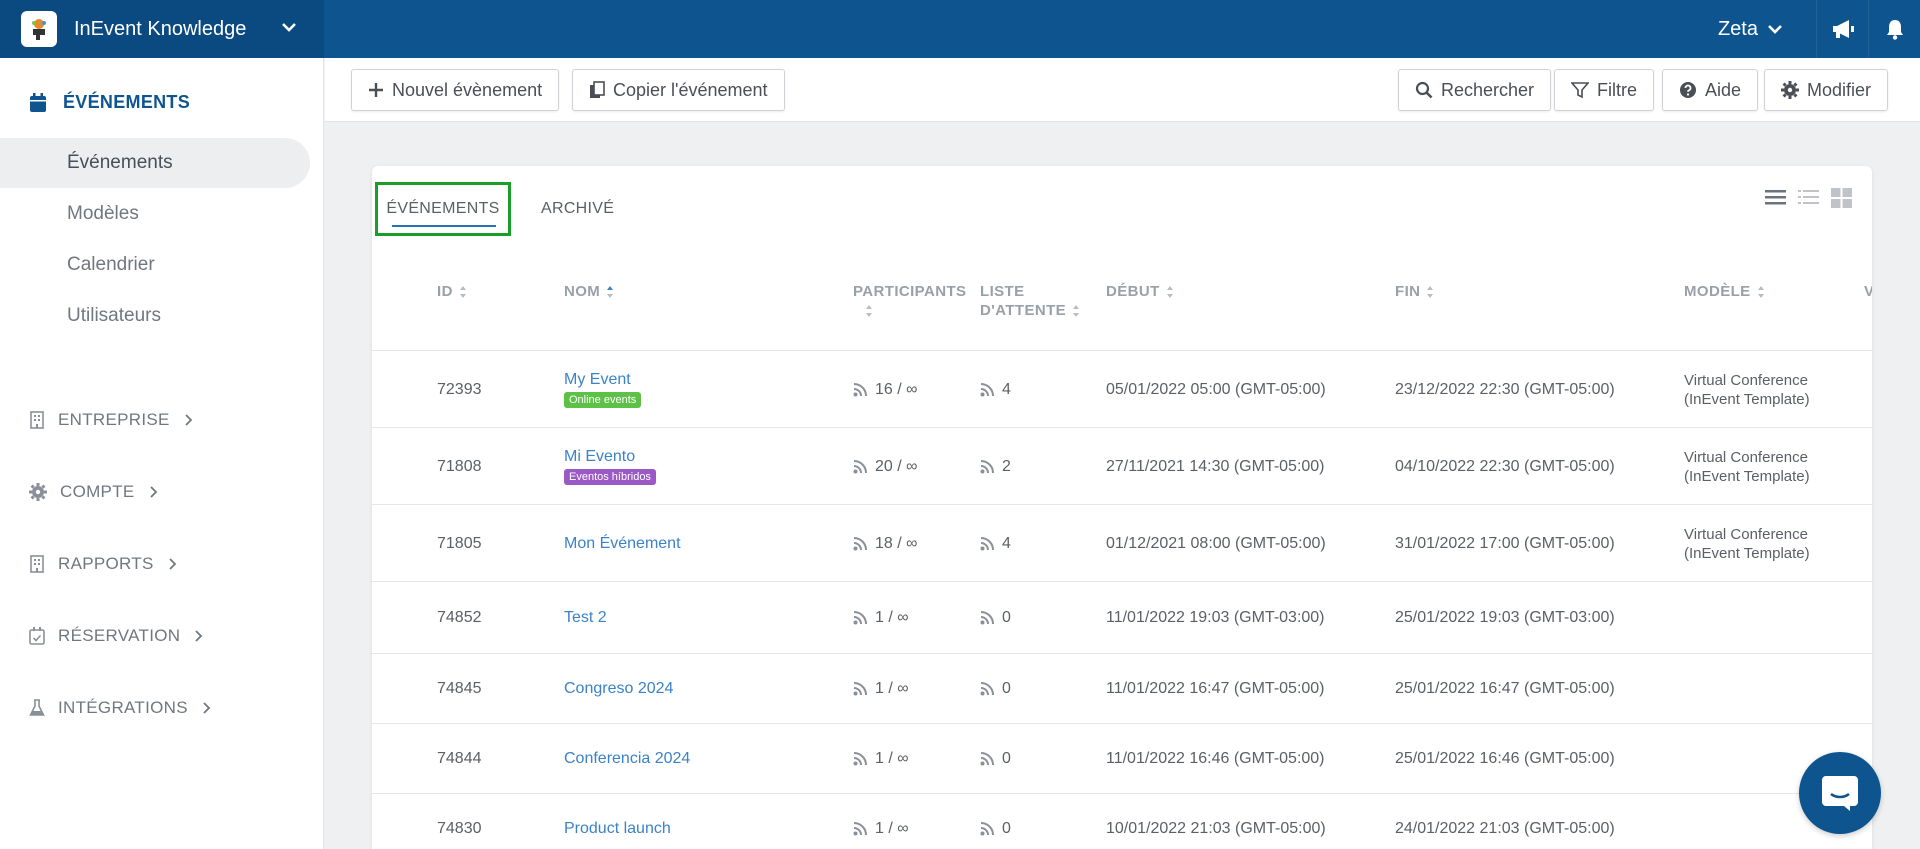 This screenshot has height=849, width=1920. What do you see at coordinates (155, 214) in the screenshot?
I see `sidebar-item-templates: Modèles` at bounding box center [155, 214].